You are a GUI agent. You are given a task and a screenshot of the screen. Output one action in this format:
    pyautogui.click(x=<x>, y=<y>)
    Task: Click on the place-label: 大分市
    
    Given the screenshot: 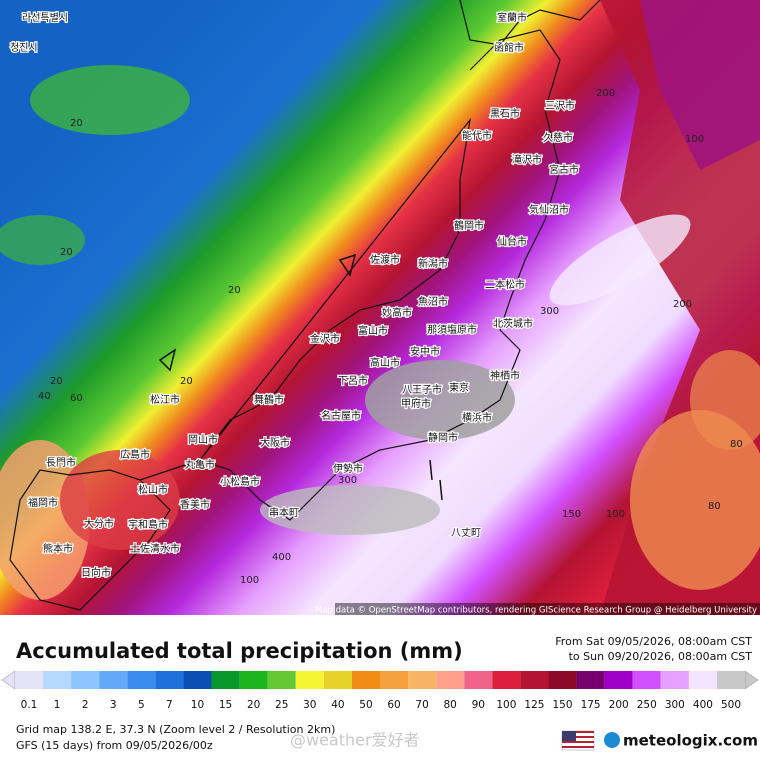 What is the action you would take?
    pyautogui.click(x=99, y=523)
    